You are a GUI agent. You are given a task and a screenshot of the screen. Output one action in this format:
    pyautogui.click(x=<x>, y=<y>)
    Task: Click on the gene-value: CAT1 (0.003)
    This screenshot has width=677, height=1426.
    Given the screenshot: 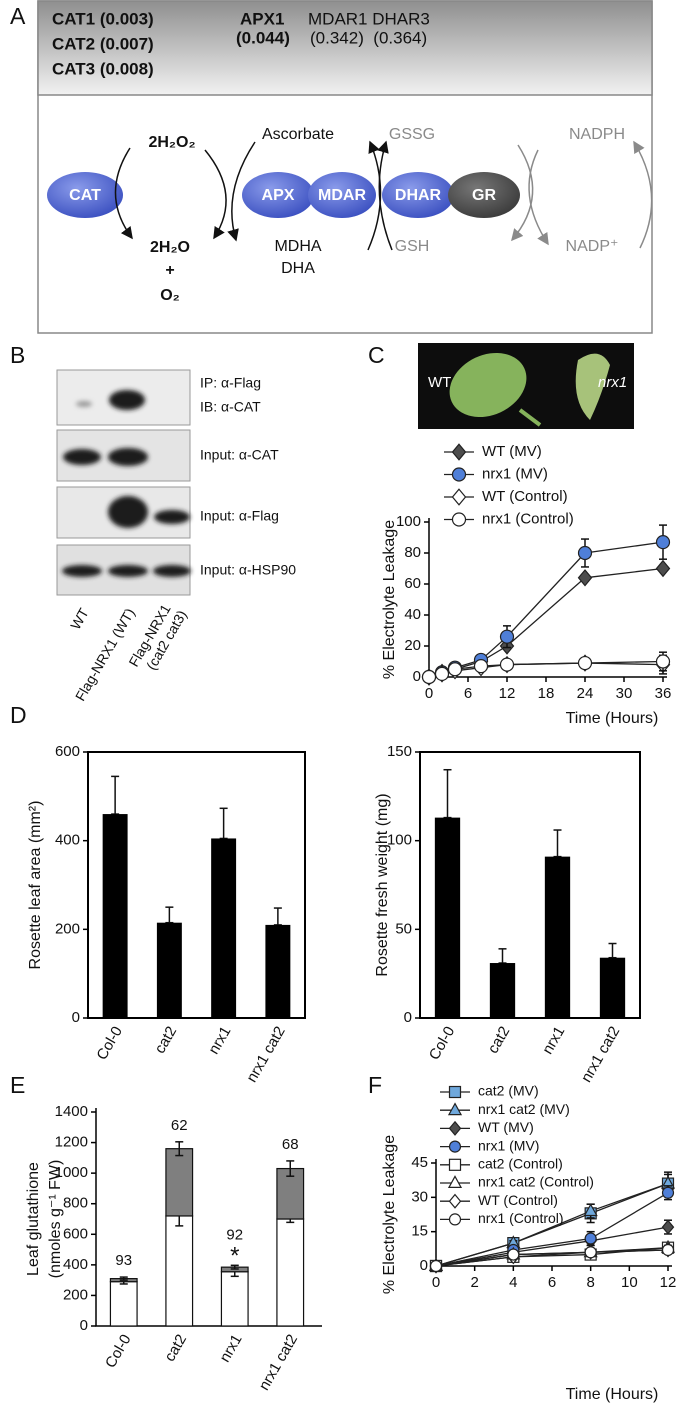 What is the action you would take?
    pyautogui.click(x=103, y=18)
    